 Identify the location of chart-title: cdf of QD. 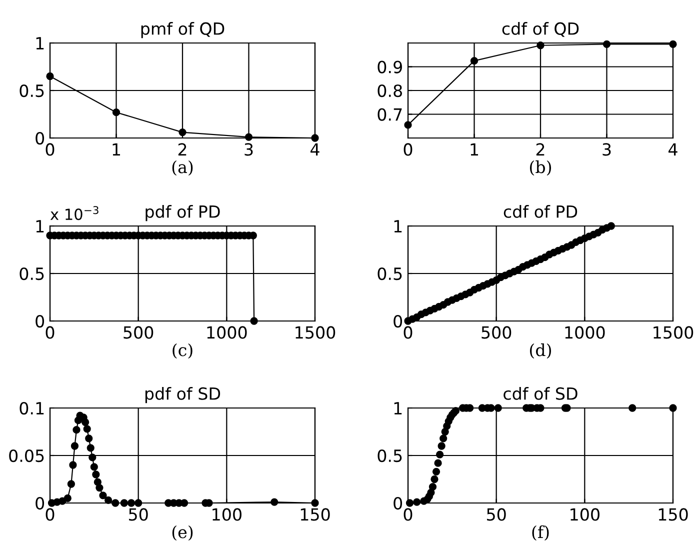
(540, 29).